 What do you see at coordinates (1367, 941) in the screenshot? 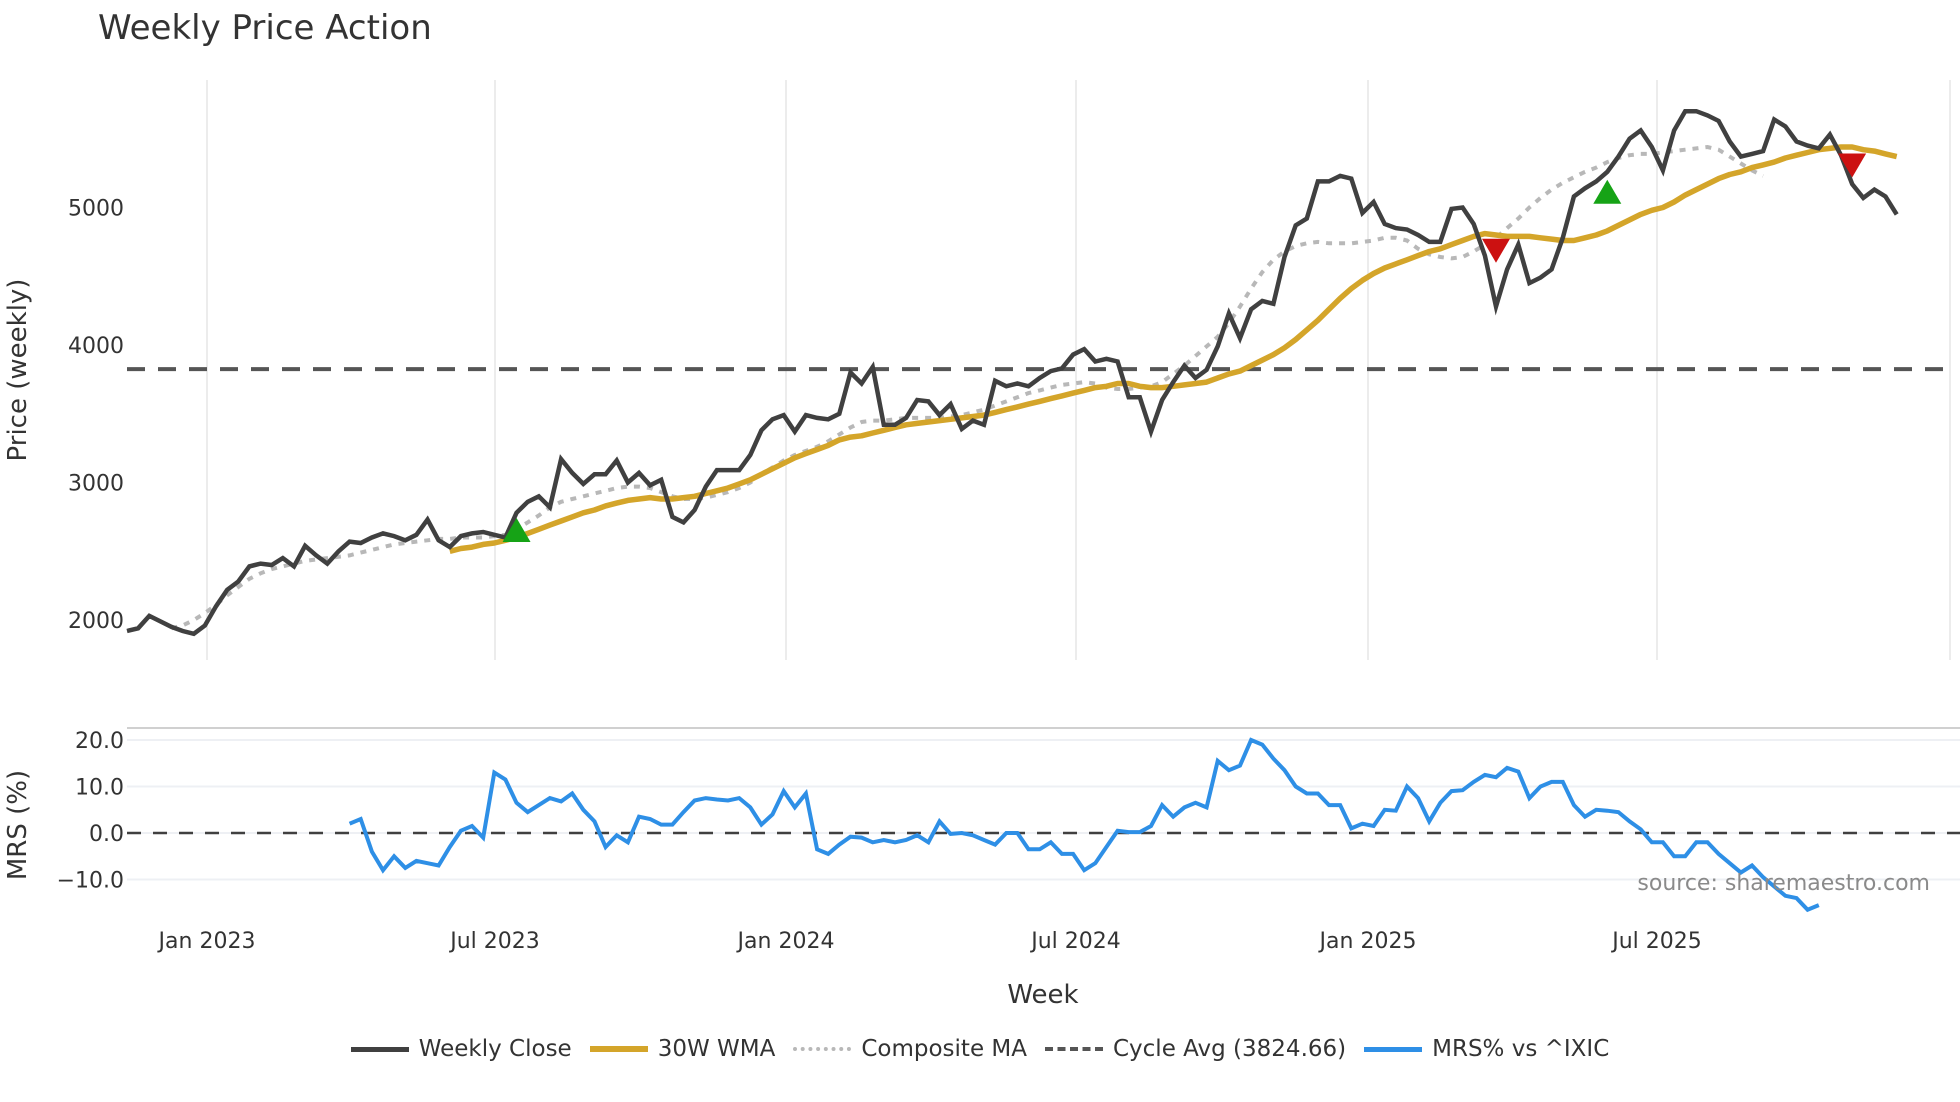
I see `x-tick-label: Jan 2025` at bounding box center [1367, 941].